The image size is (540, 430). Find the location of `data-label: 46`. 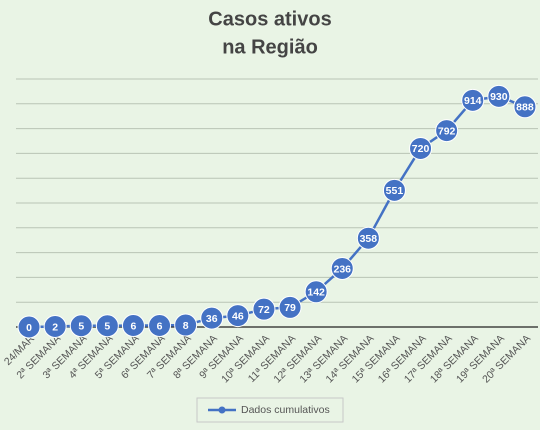

data-label: 46 is located at coordinates (238, 316).